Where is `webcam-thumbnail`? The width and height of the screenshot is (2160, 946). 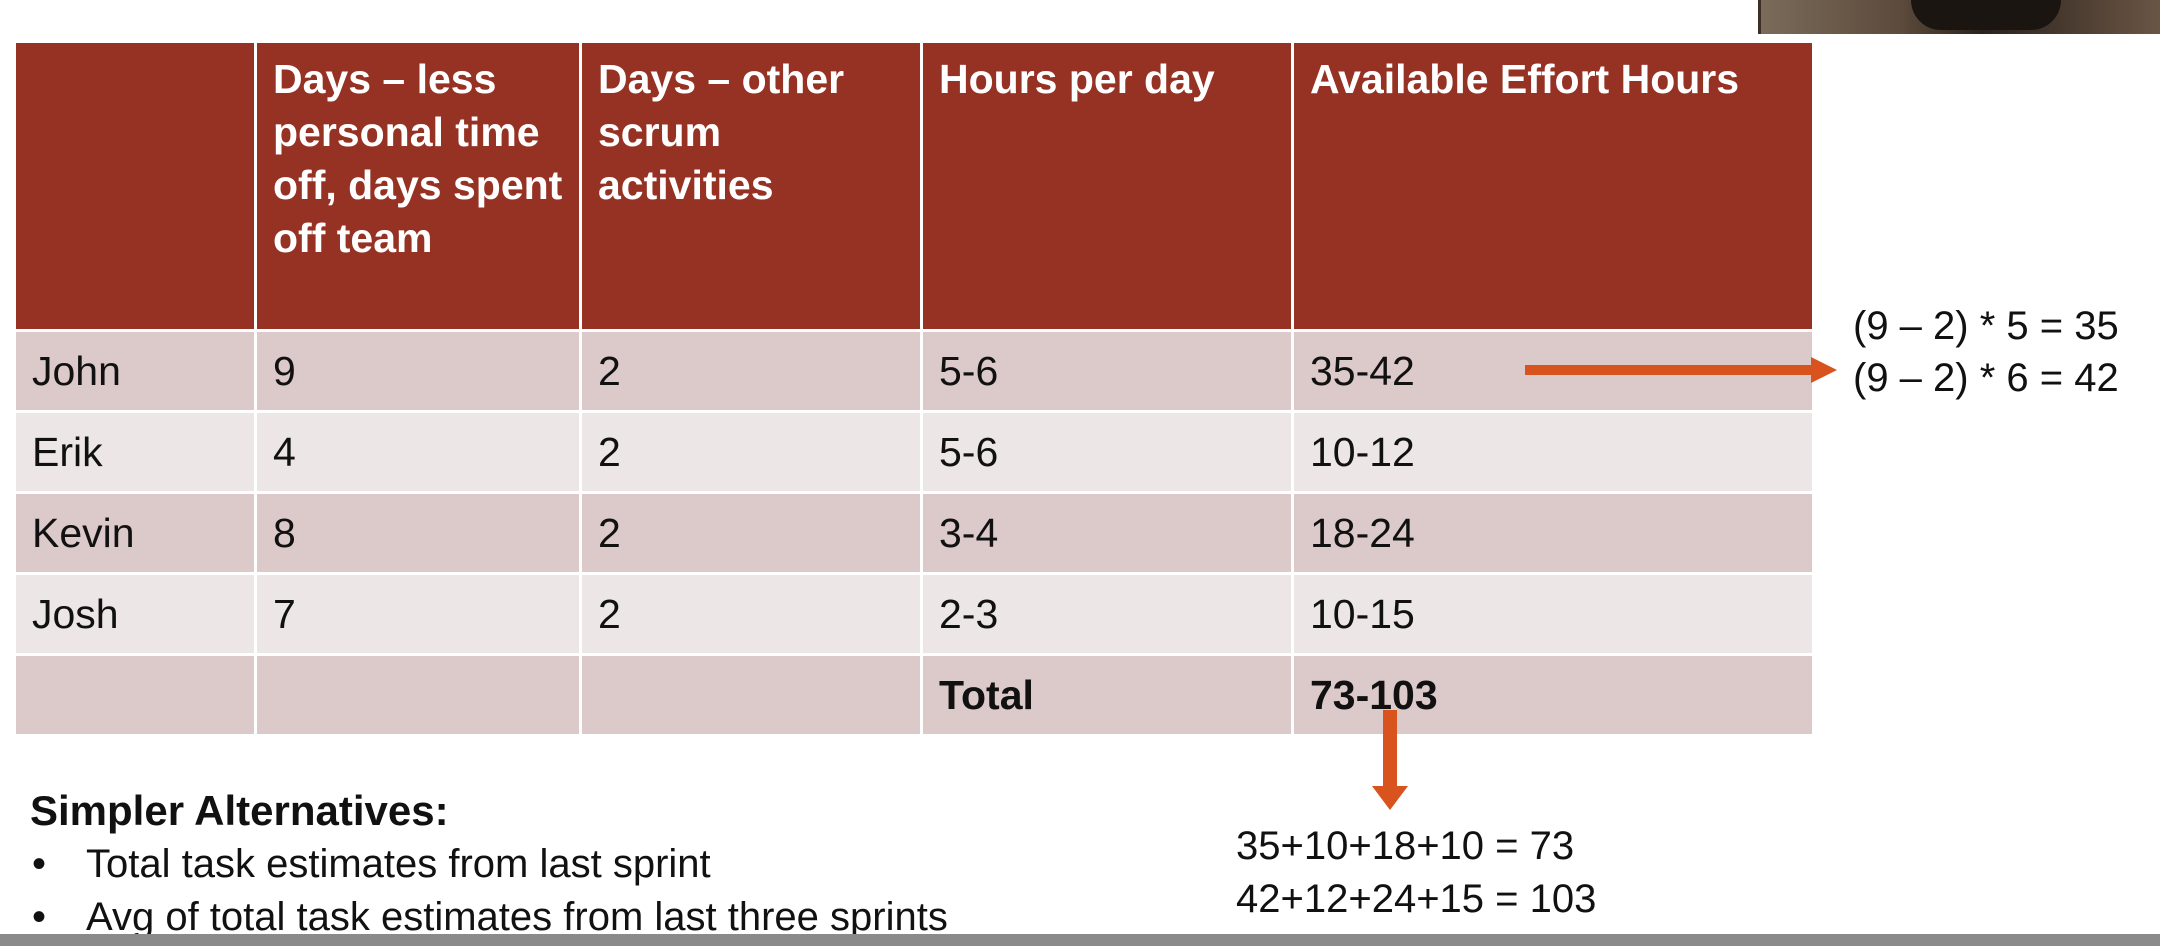
webcam-thumbnail is located at coordinates (1959, 17).